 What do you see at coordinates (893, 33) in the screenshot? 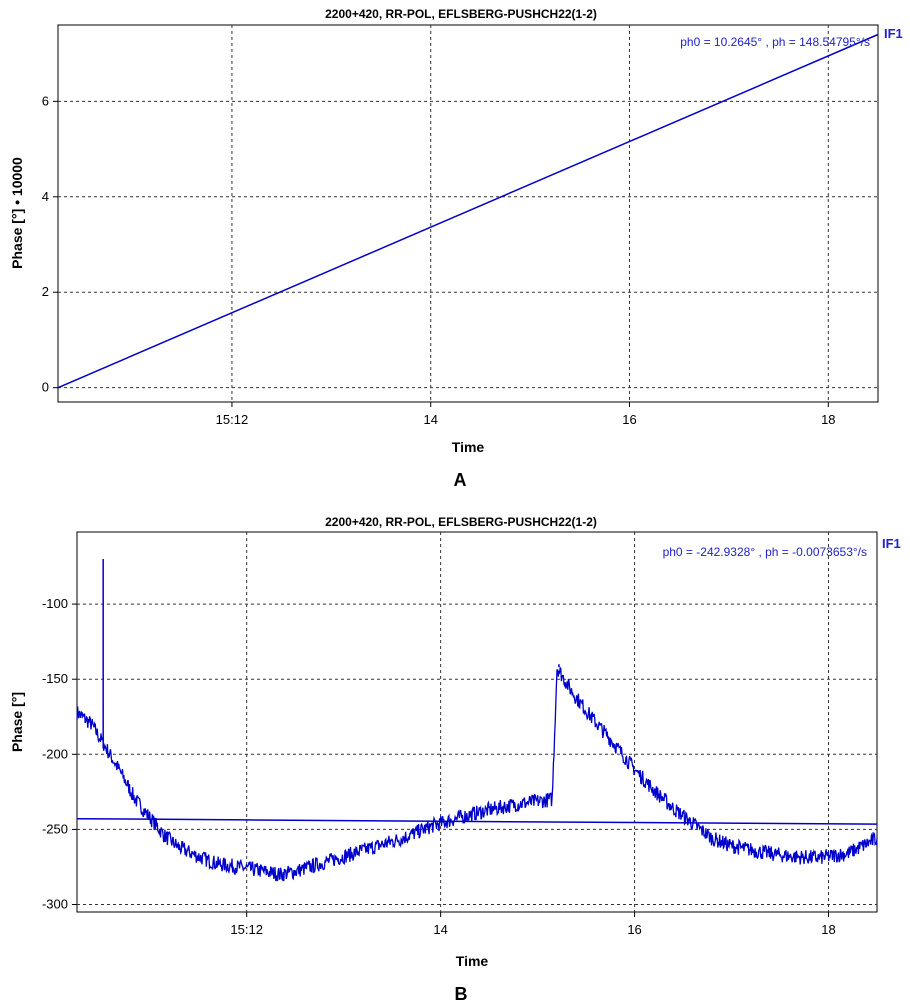
I see `chart-a-if-label: IF1` at bounding box center [893, 33].